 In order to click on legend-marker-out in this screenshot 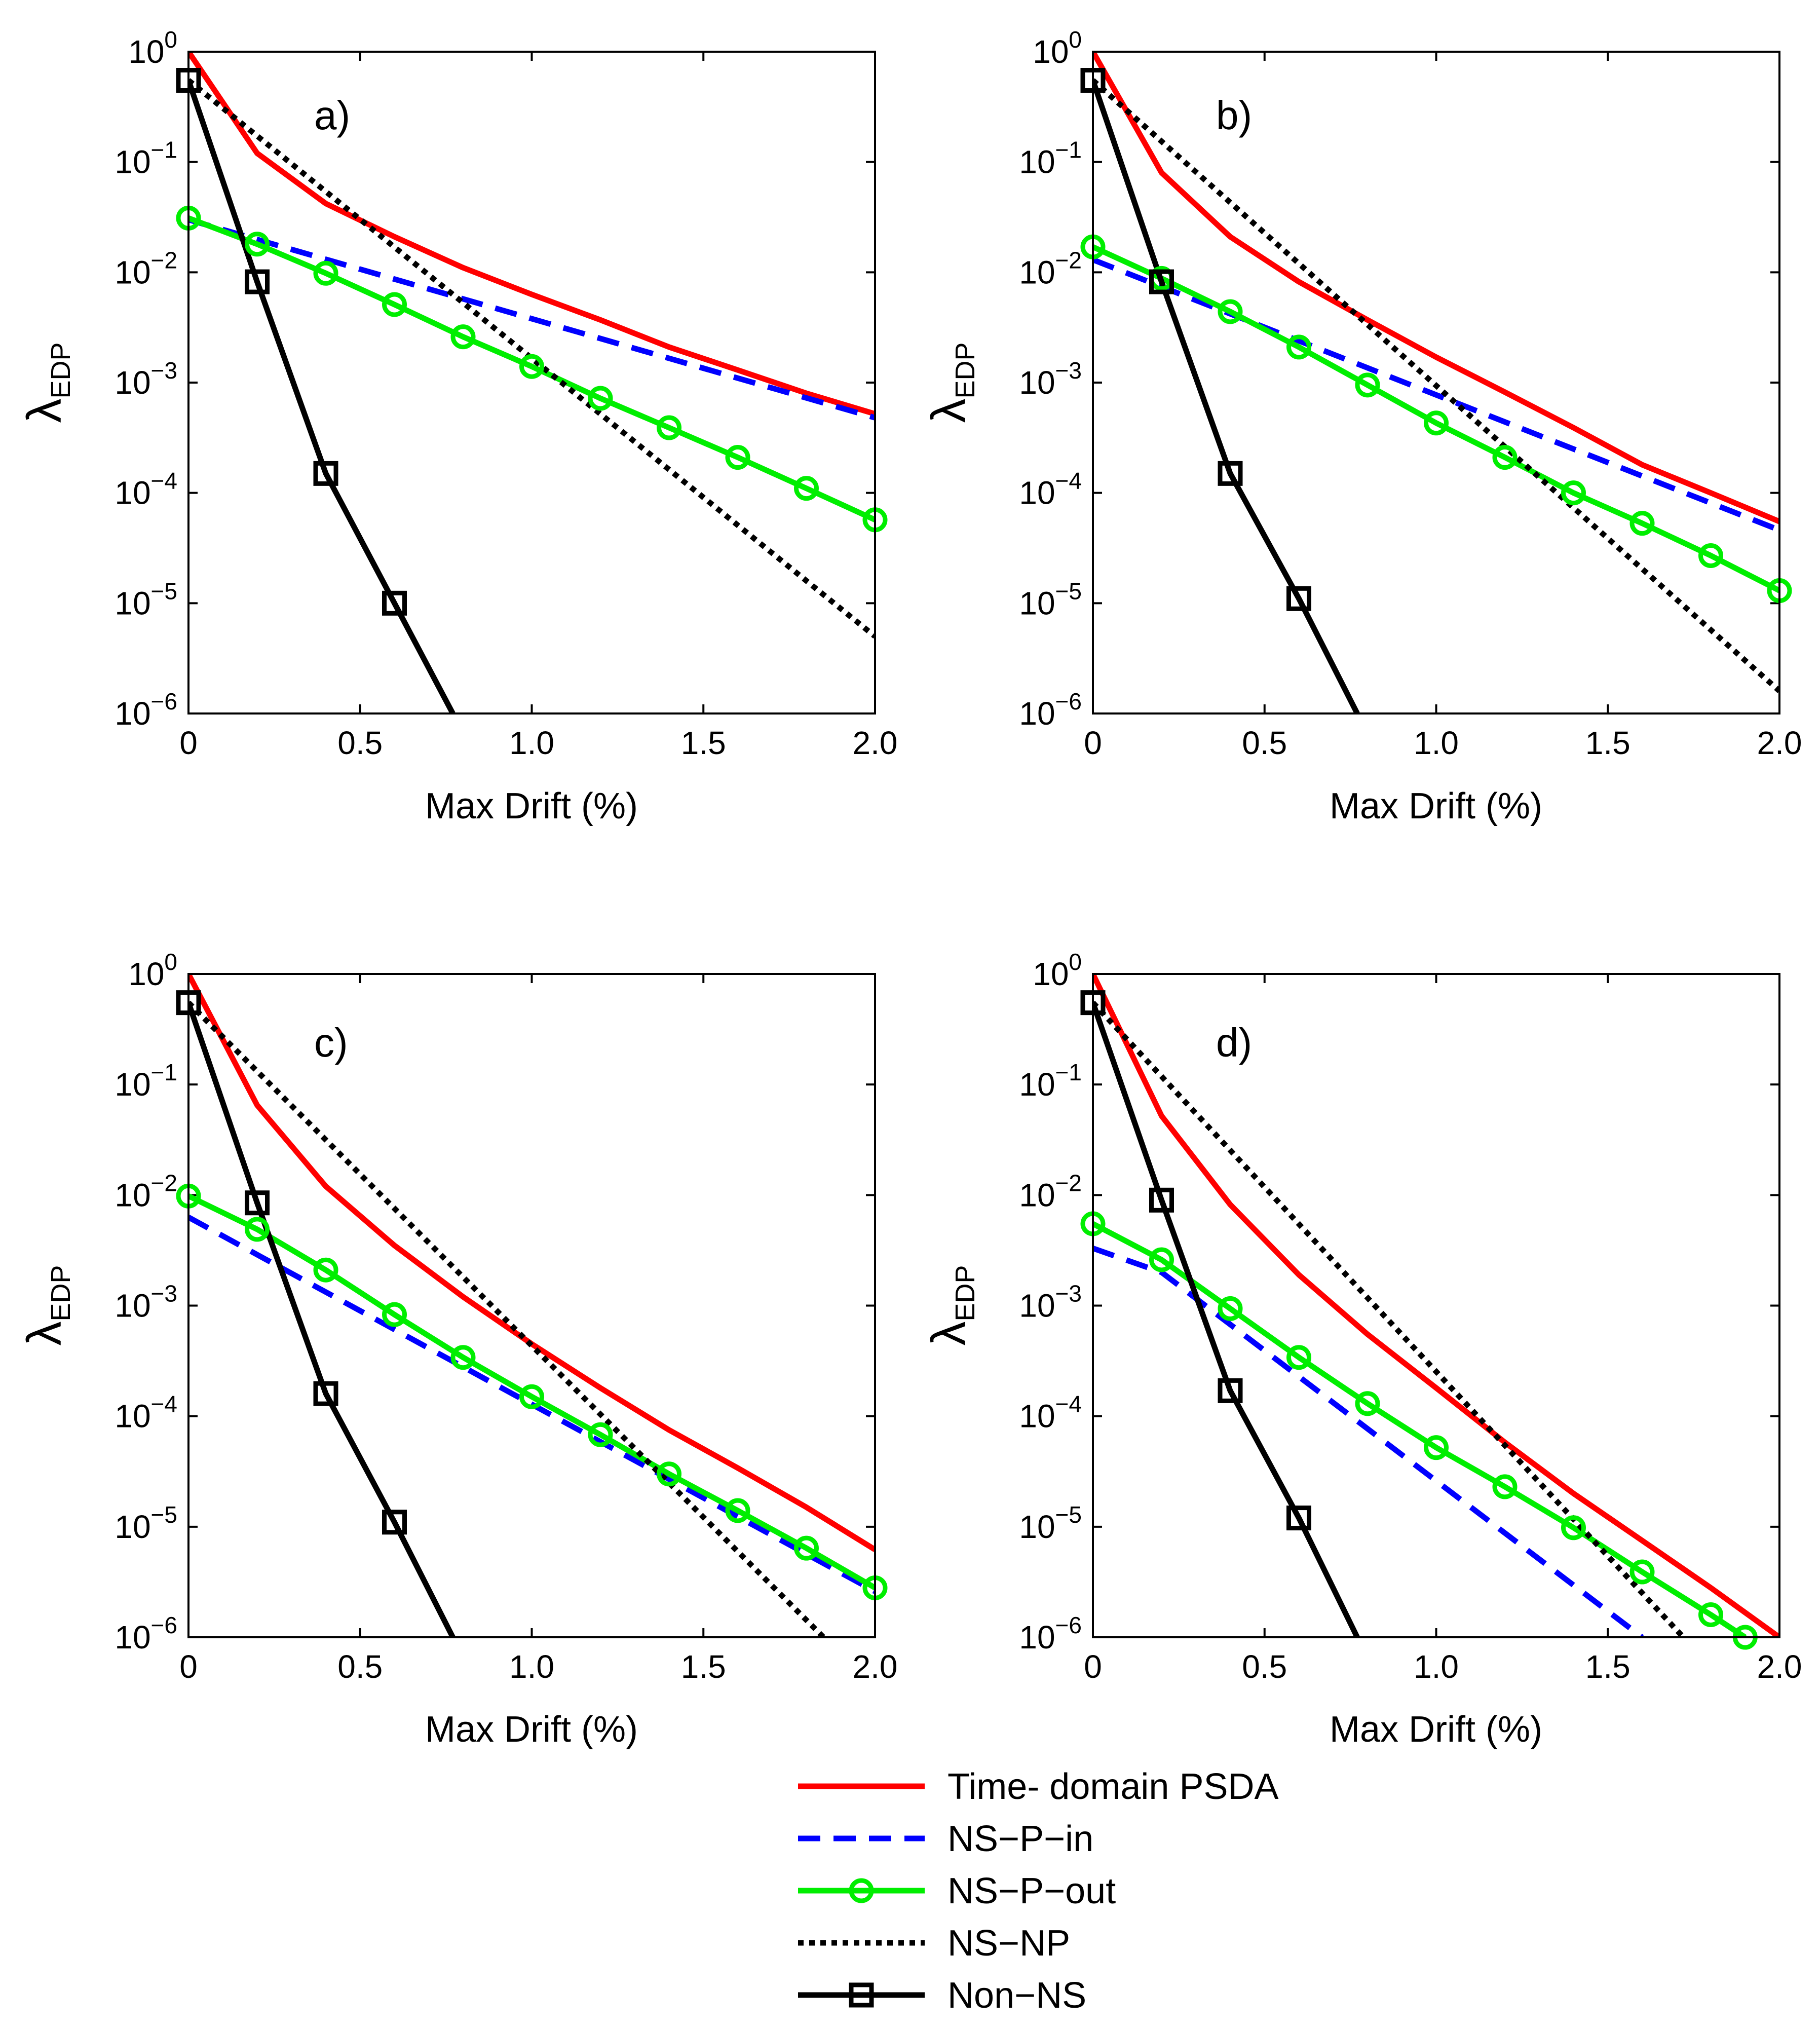, I will do `click(861, 1890)`.